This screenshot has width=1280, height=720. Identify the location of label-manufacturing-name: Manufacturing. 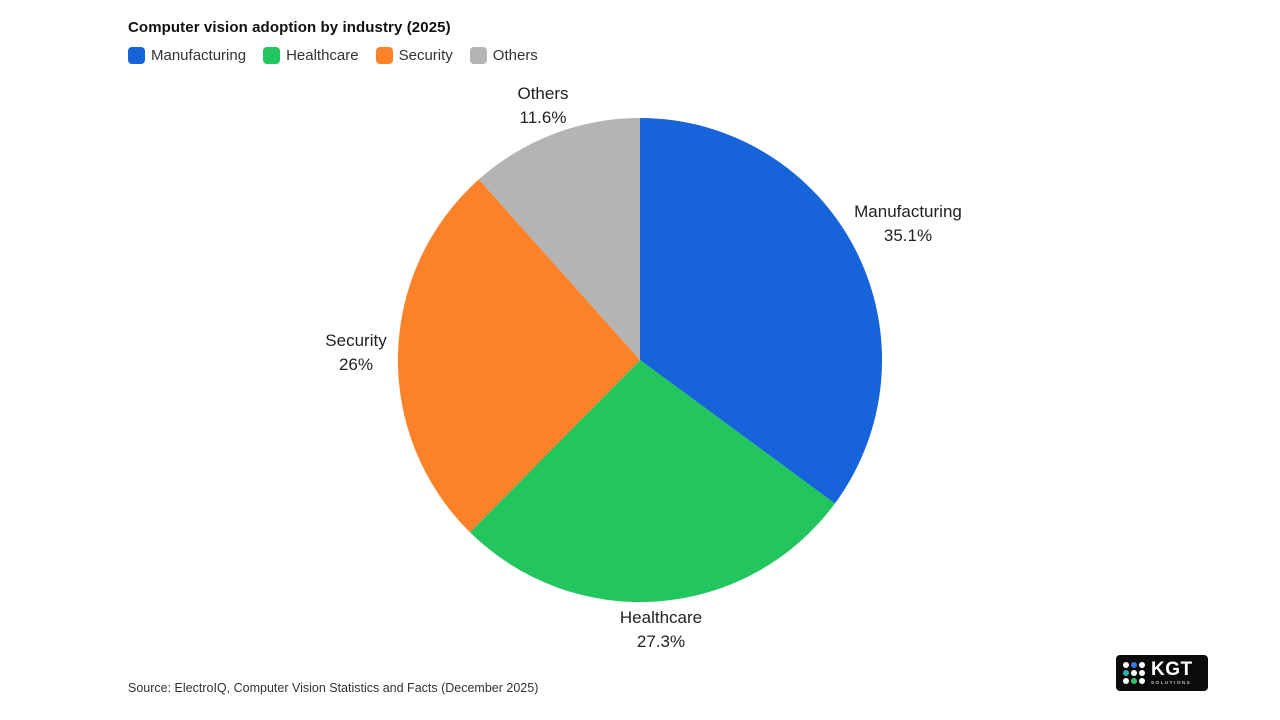
(908, 211).